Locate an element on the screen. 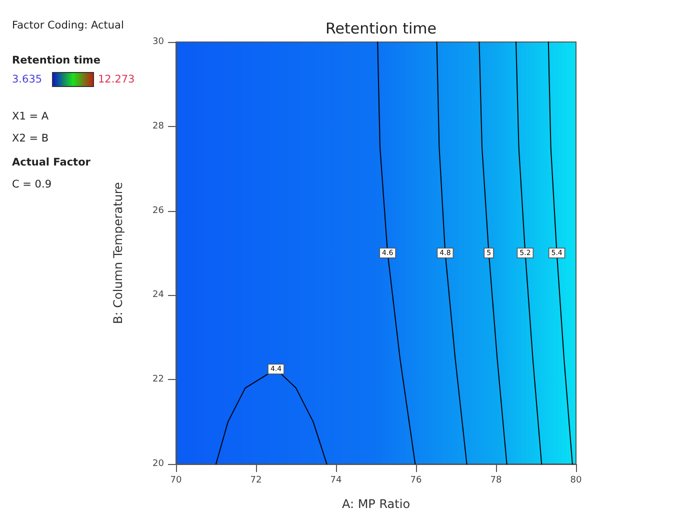 Image resolution: width=681 pixels, height=532 pixels. x-tick-label: 72 is located at coordinates (256, 481).